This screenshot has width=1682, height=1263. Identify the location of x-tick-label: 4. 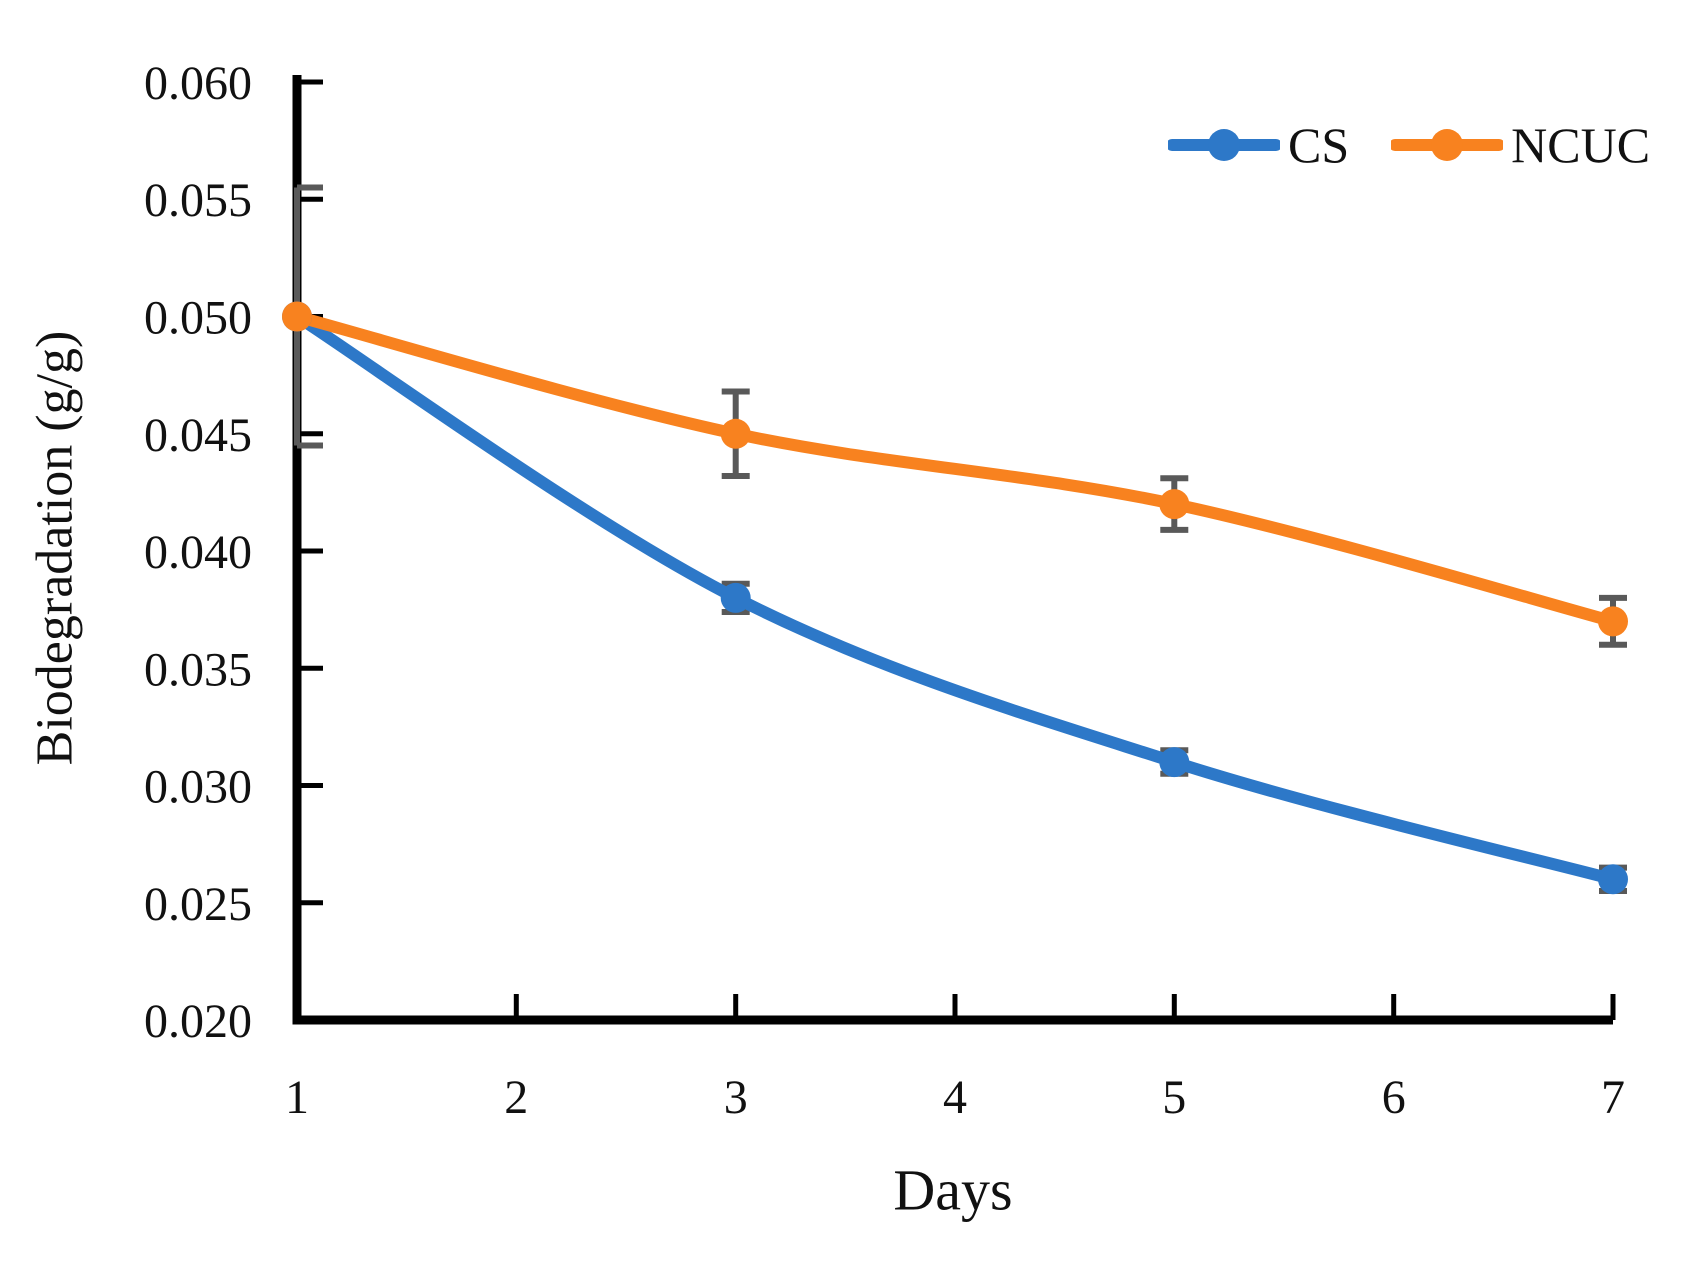
(955, 1097).